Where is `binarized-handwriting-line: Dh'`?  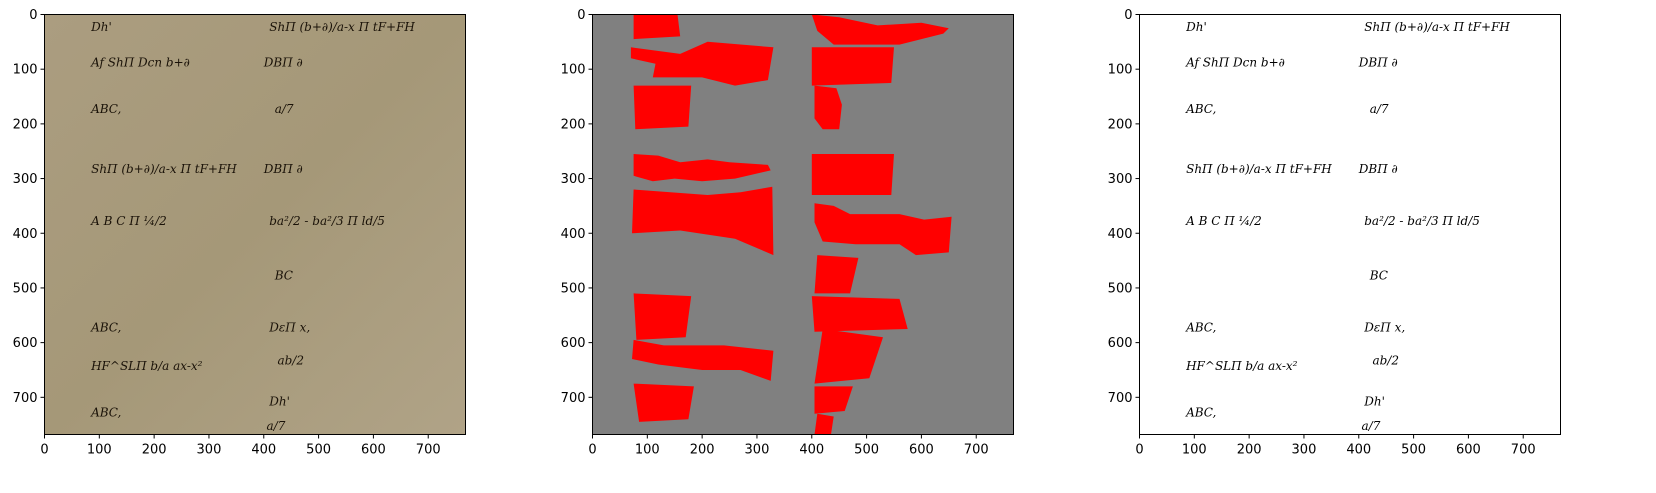 binarized-handwriting-line: Dh' is located at coordinates (1196, 27).